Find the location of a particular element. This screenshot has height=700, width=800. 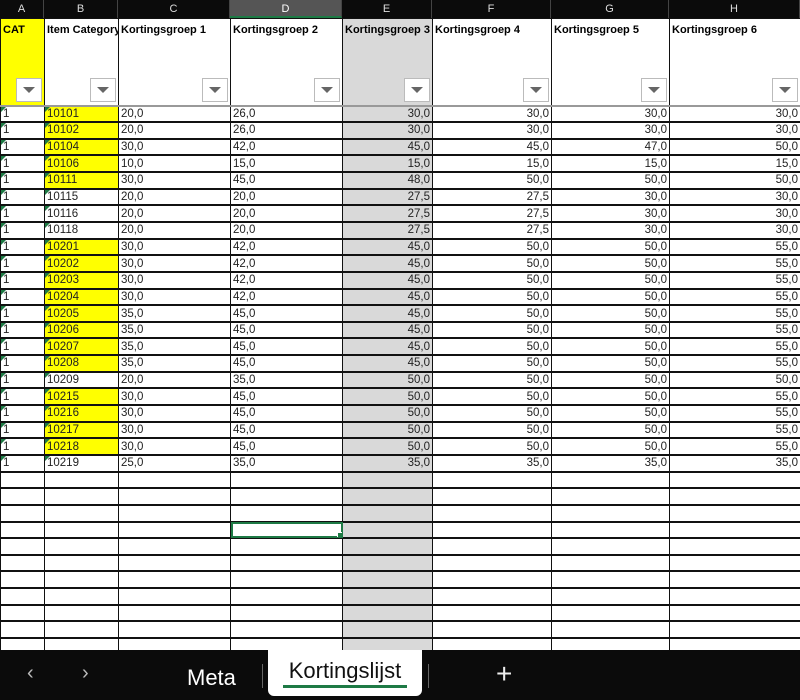

cell-f: 27,5 is located at coordinates (492, 230).